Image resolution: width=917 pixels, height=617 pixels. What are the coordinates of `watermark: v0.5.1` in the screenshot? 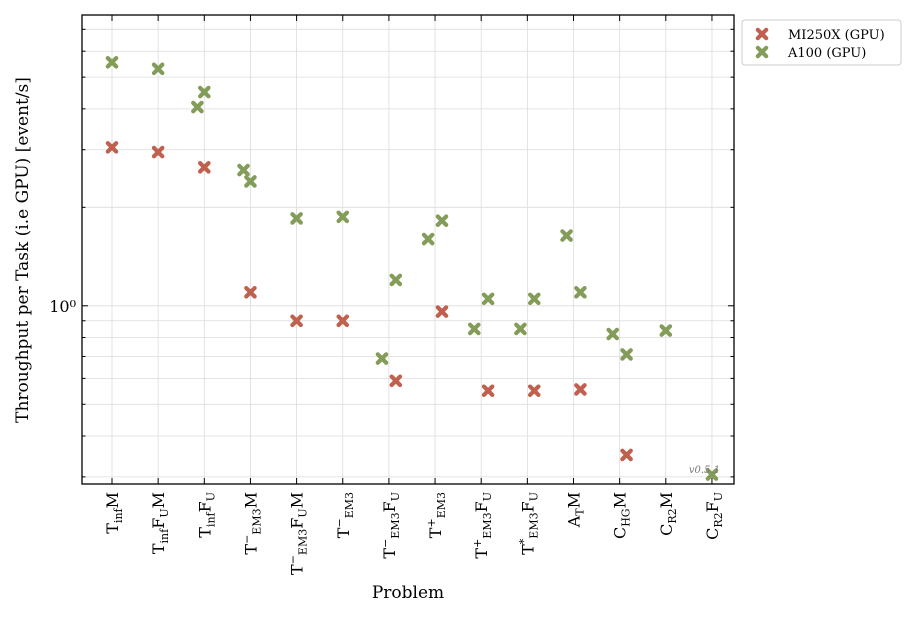 It's located at (704, 470).